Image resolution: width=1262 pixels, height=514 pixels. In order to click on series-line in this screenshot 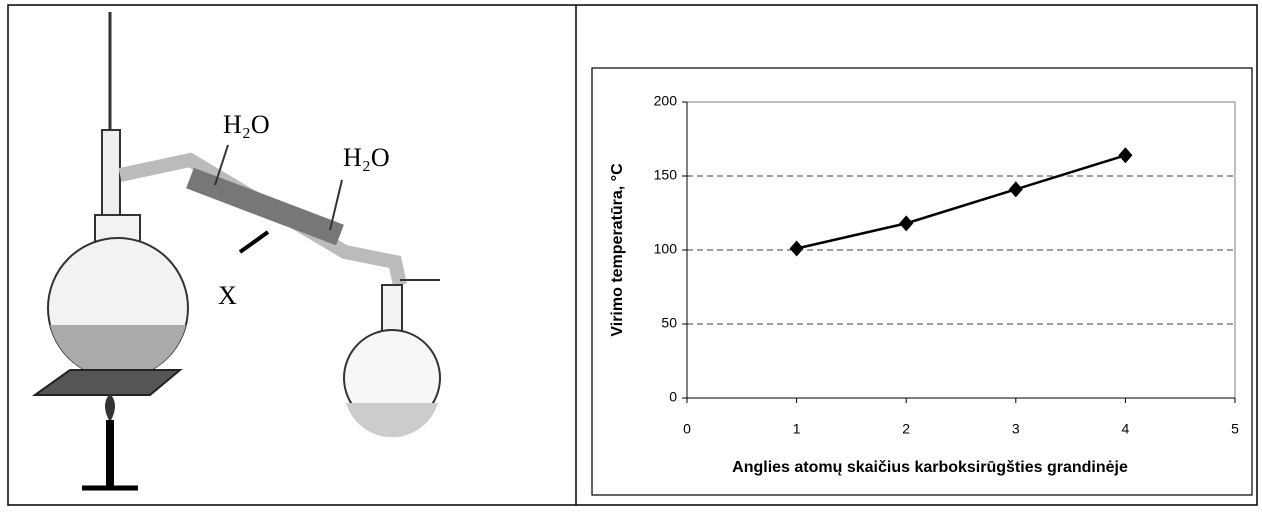, I will do `click(961, 202)`.